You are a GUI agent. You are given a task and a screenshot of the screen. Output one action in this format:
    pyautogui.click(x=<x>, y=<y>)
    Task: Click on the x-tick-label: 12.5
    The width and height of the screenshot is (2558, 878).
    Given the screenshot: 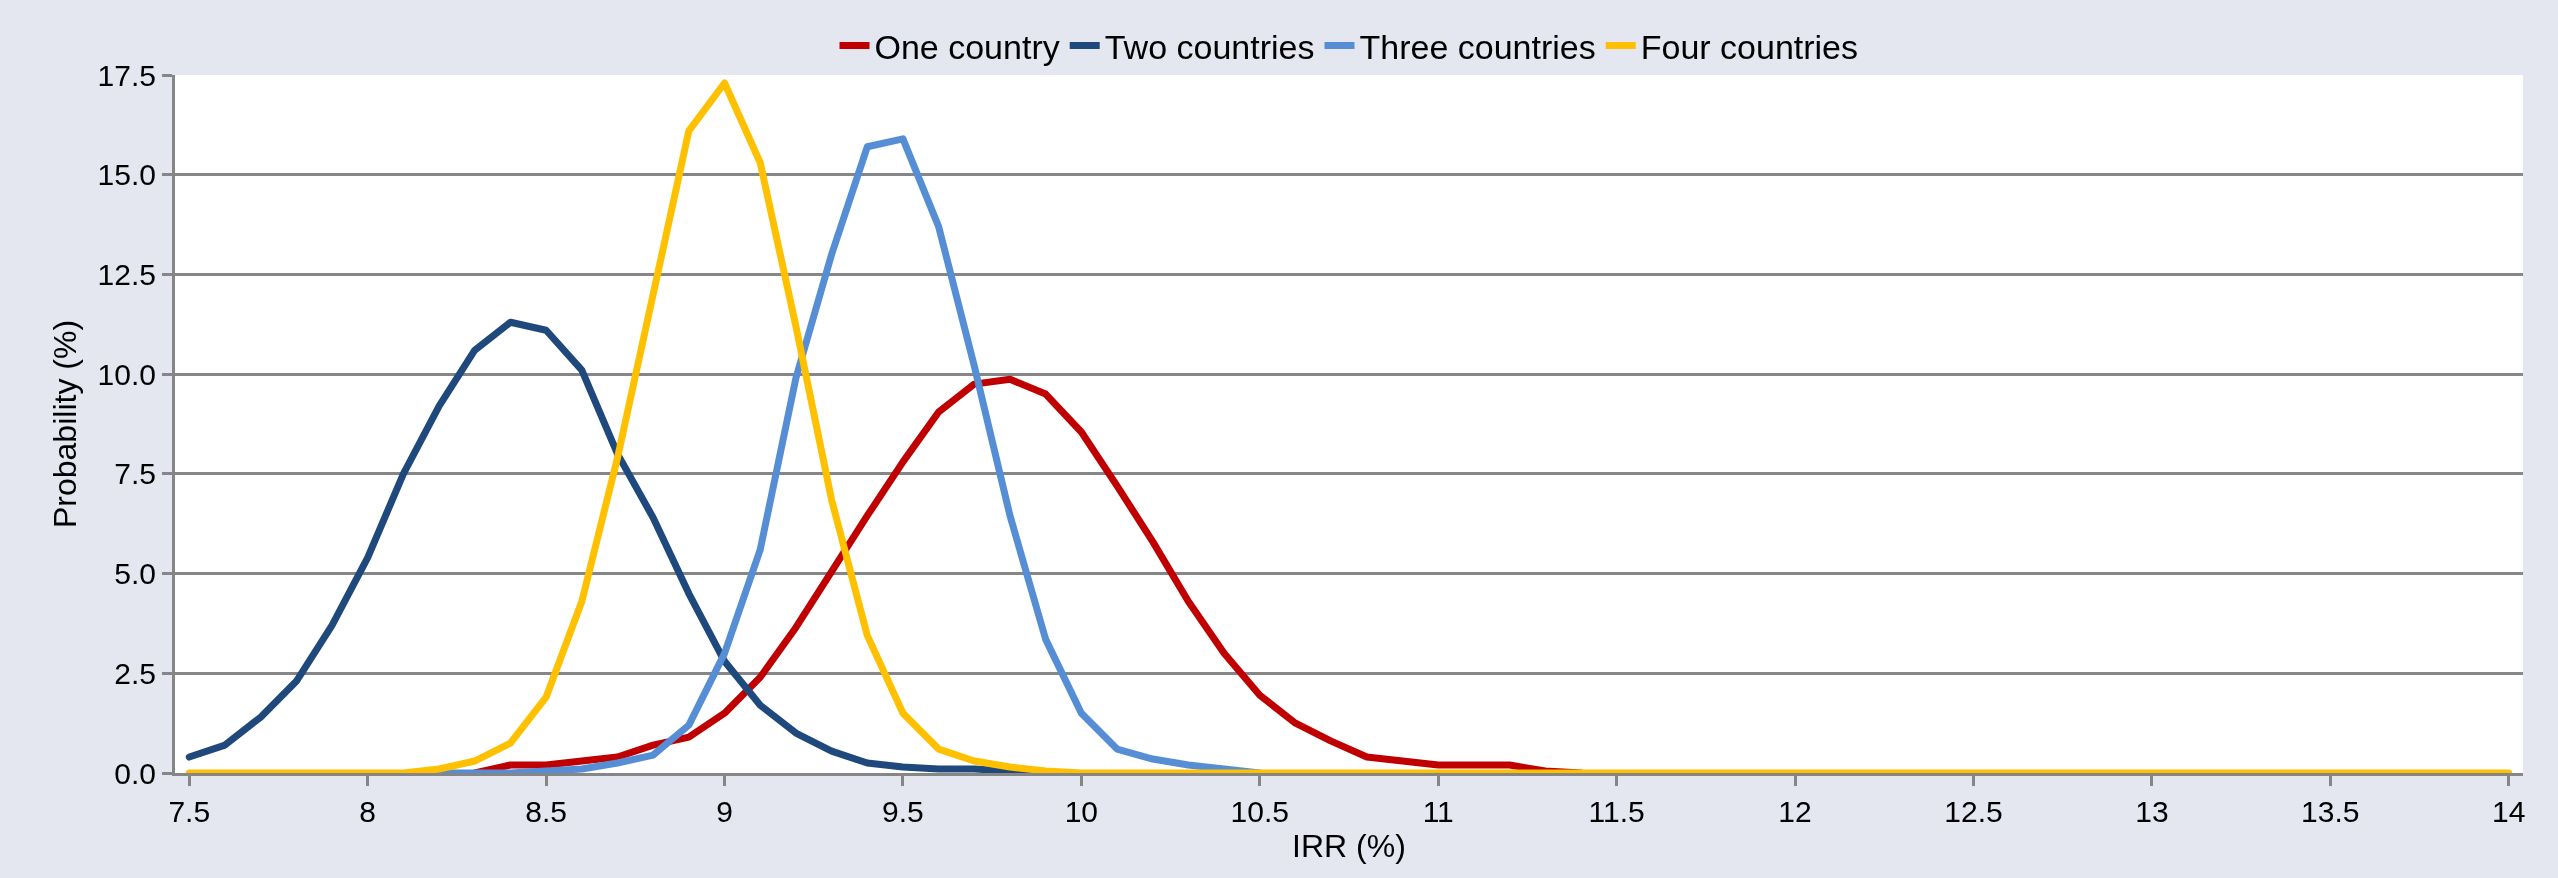 What is the action you would take?
    pyautogui.click(x=1973, y=811)
    